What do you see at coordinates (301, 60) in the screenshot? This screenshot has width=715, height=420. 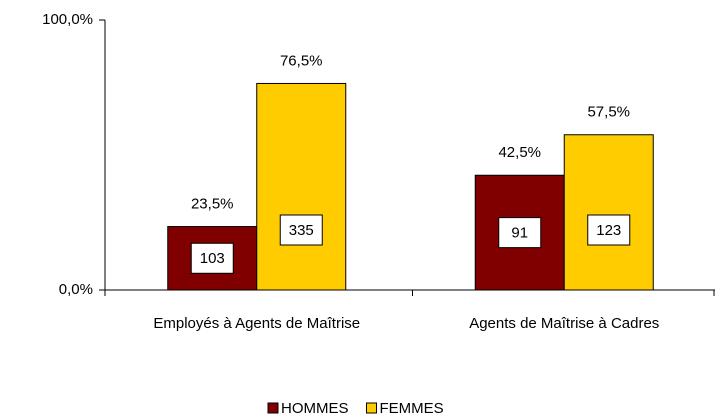 I see `data-label: 76,5%` at bounding box center [301, 60].